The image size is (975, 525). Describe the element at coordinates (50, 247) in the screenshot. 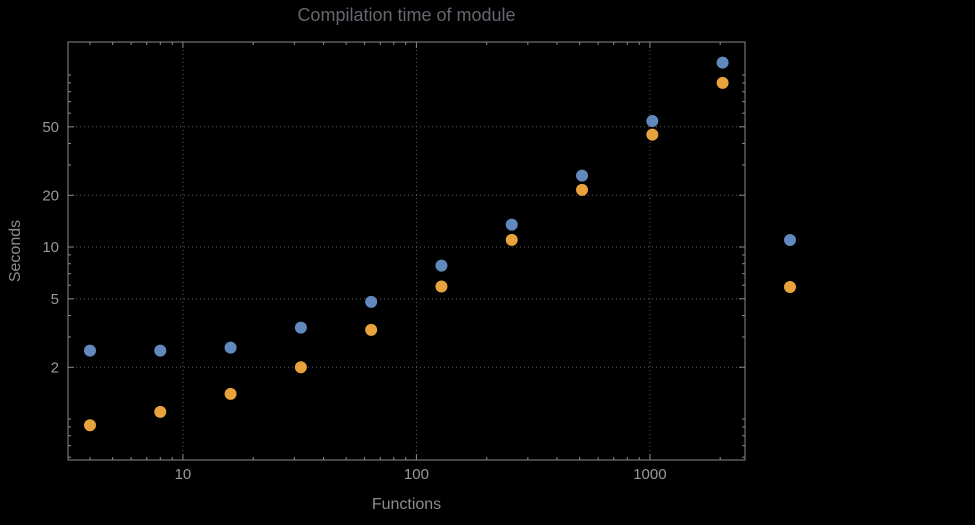

I see `y-tick-label: 10` at that location.